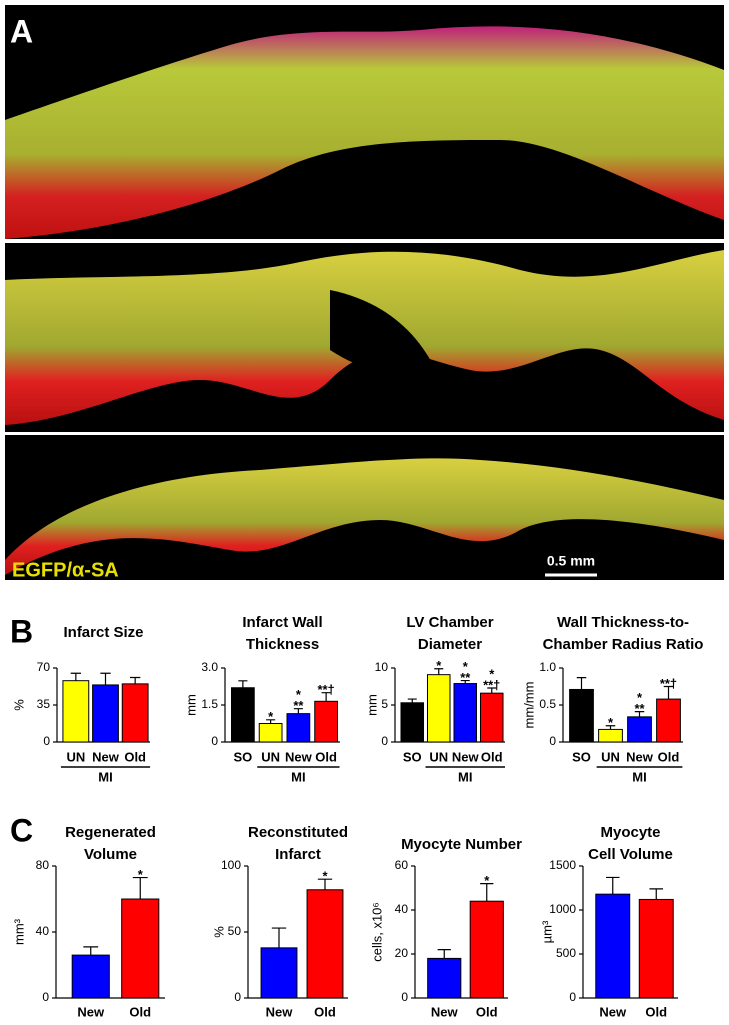 The width and height of the screenshot is (729, 1025). I want to click on y-tick-label: 1.5, so click(209, 704).